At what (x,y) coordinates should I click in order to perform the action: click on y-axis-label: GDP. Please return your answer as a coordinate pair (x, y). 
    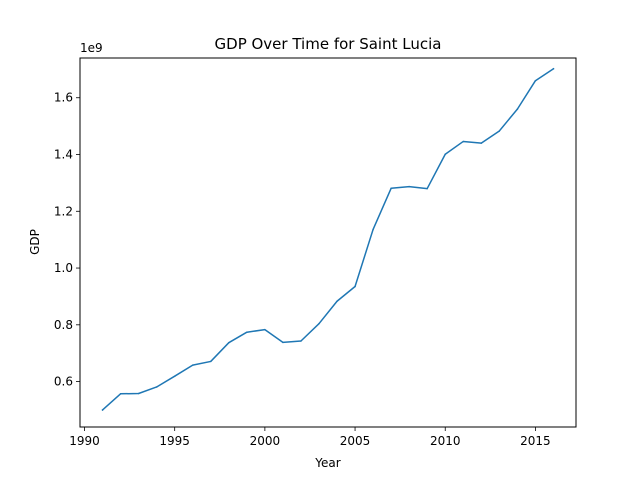
    Looking at the image, I should click on (35, 242).